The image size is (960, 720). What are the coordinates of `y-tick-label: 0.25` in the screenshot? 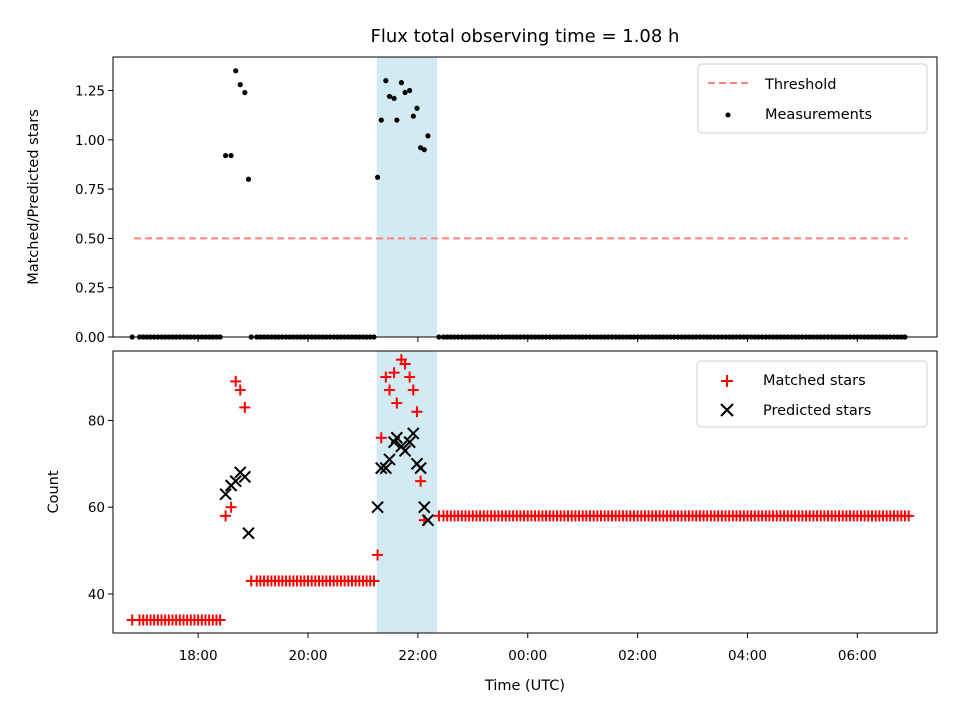 It's located at (90, 289).